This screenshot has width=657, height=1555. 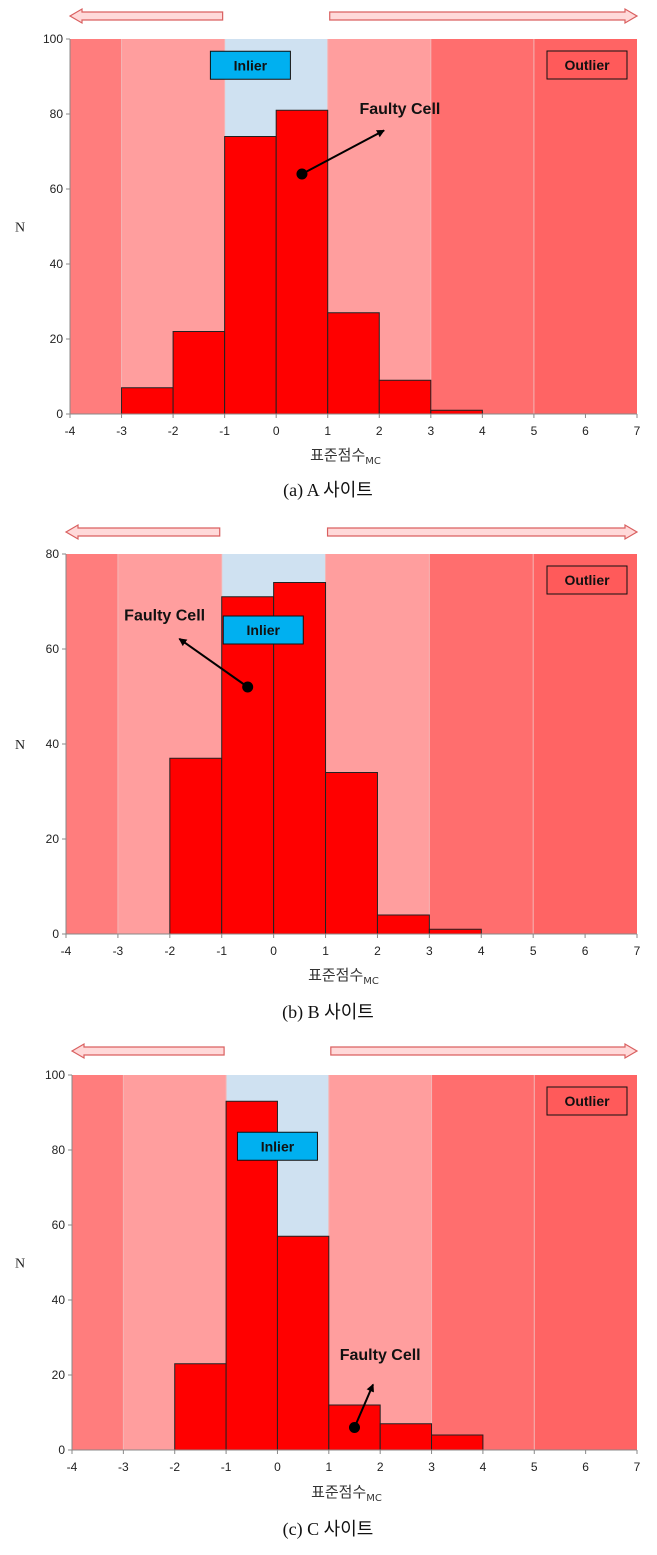 What do you see at coordinates (55, 934) in the screenshot?
I see `chart-b-y-tick-label: 0` at bounding box center [55, 934].